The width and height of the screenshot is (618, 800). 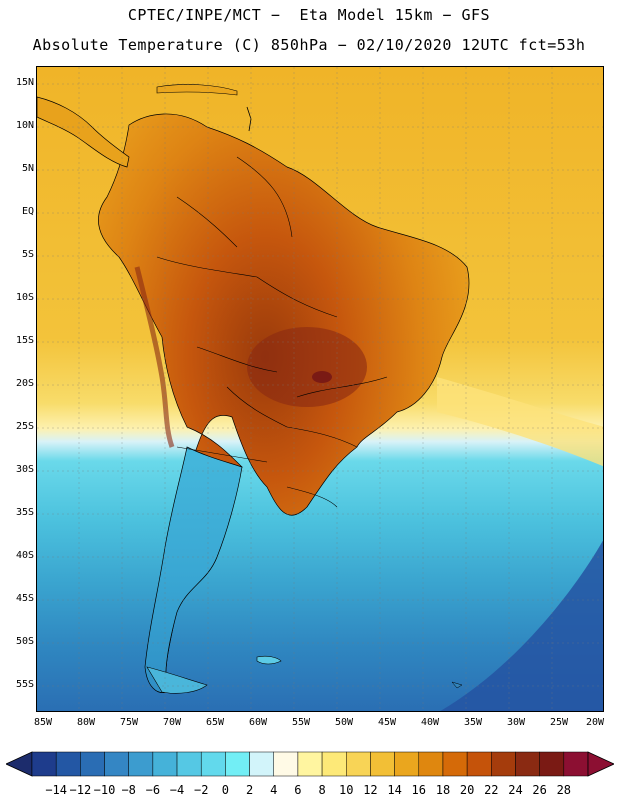 I want to click on lat-label: 25S, so click(x=24, y=426).